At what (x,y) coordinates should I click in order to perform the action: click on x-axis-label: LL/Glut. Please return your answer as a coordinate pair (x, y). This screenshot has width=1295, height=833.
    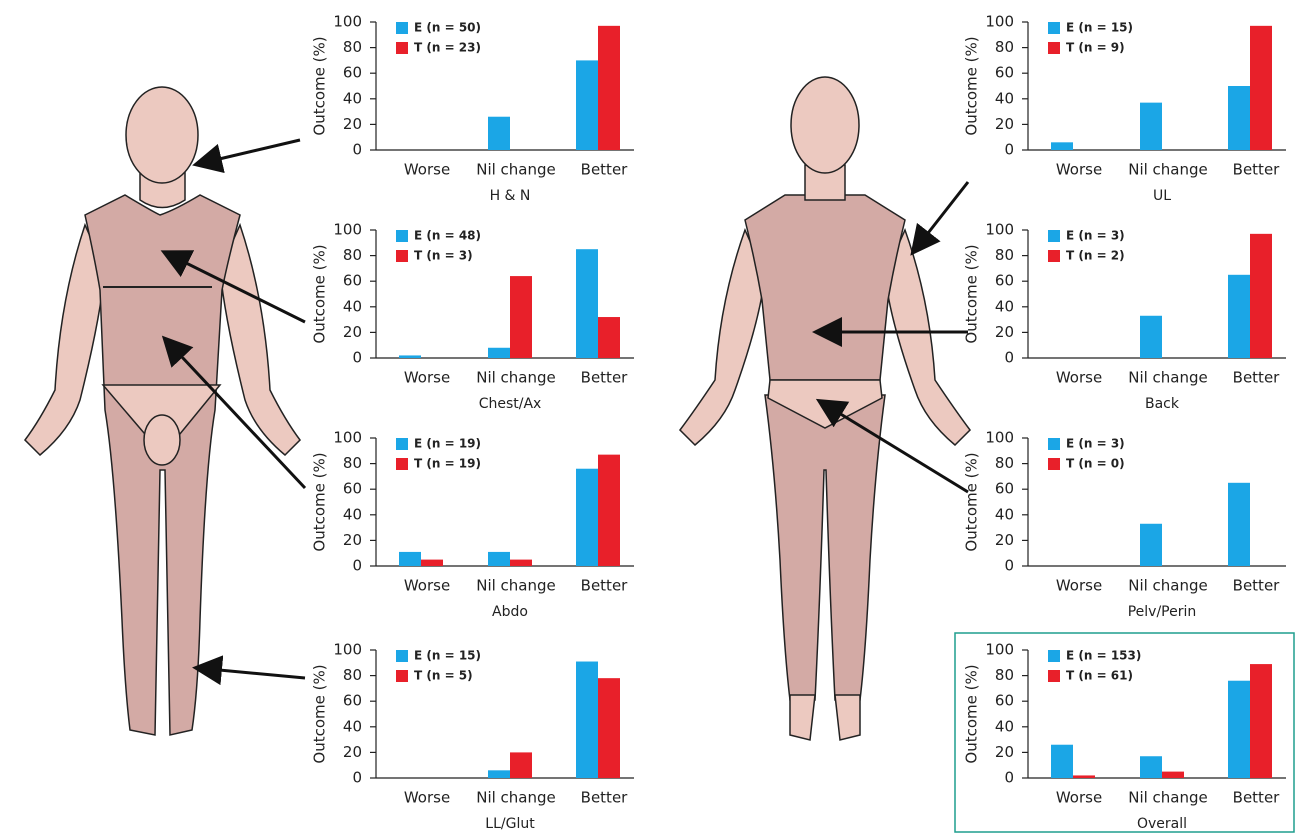
    Looking at the image, I should click on (510, 824).